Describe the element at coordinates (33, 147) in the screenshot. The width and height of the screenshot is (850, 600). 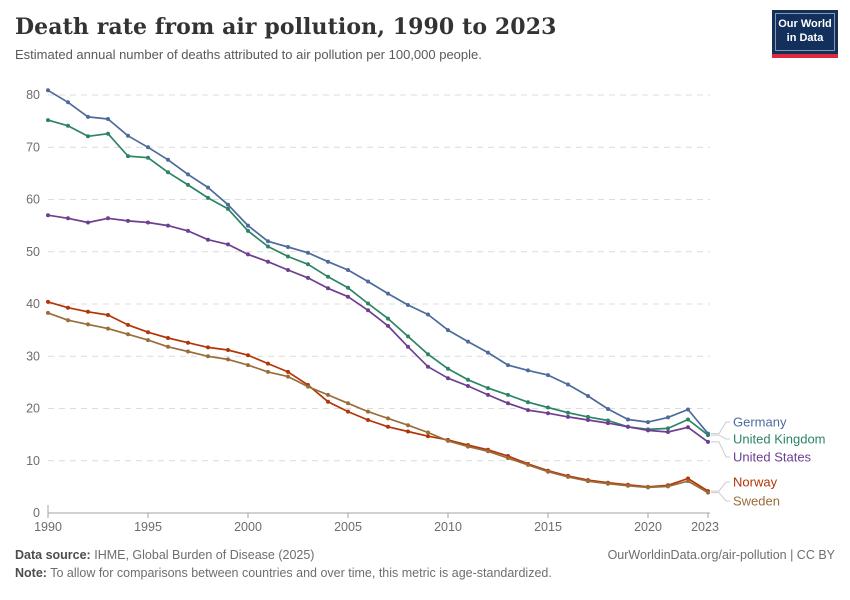
I see `y-tick-label: 70` at that location.